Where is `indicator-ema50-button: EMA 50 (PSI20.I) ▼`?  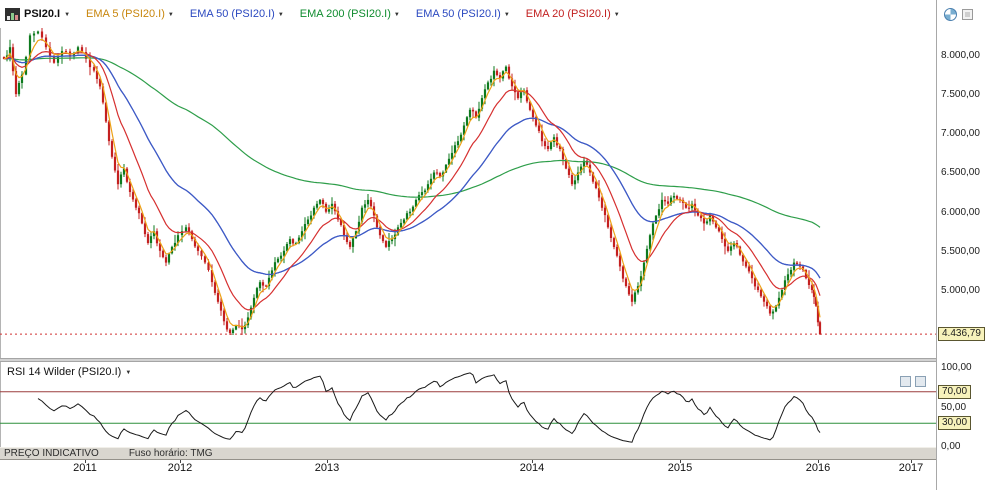 indicator-ema50-button: EMA 50 (PSI20.I) ▼ is located at coordinates (237, 14).